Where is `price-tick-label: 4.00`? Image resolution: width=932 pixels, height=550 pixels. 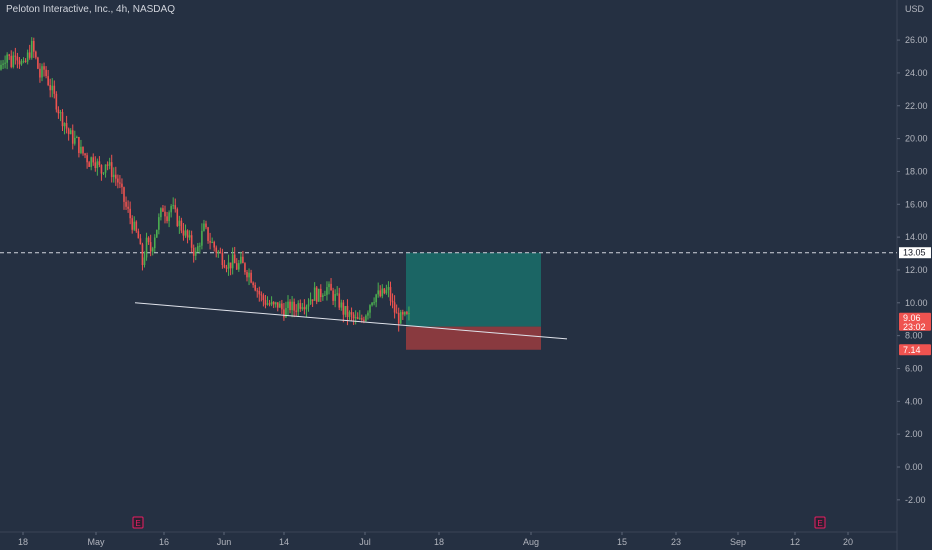
price-tick-label: 4.00 is located at coordinates (914, 401).